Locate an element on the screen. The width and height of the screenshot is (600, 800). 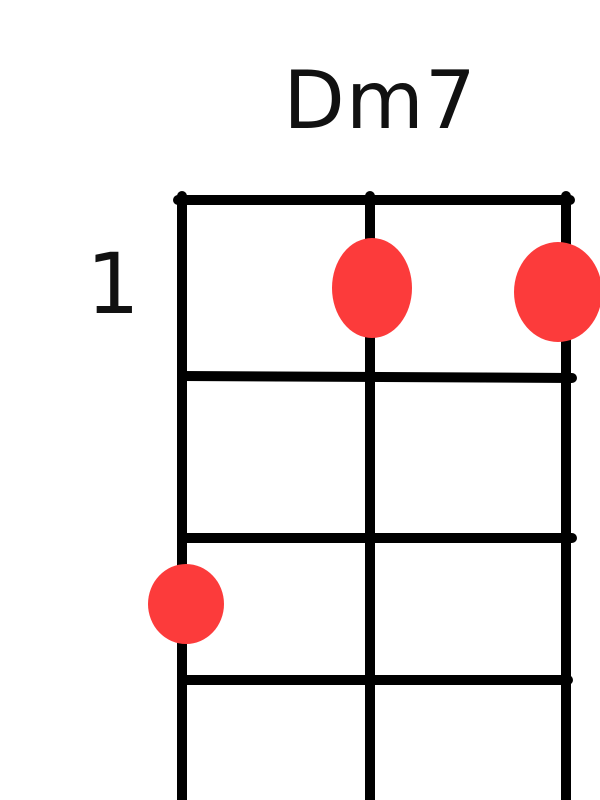
fret-line is located at coordinates (377, 377).